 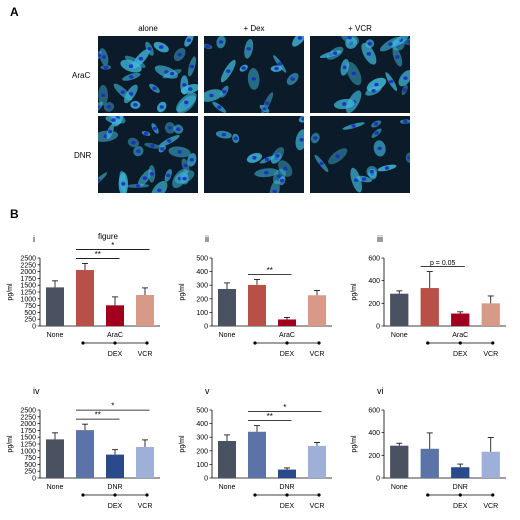 I want to click on y-tick-label: 1500, so click(x=28, y=438).